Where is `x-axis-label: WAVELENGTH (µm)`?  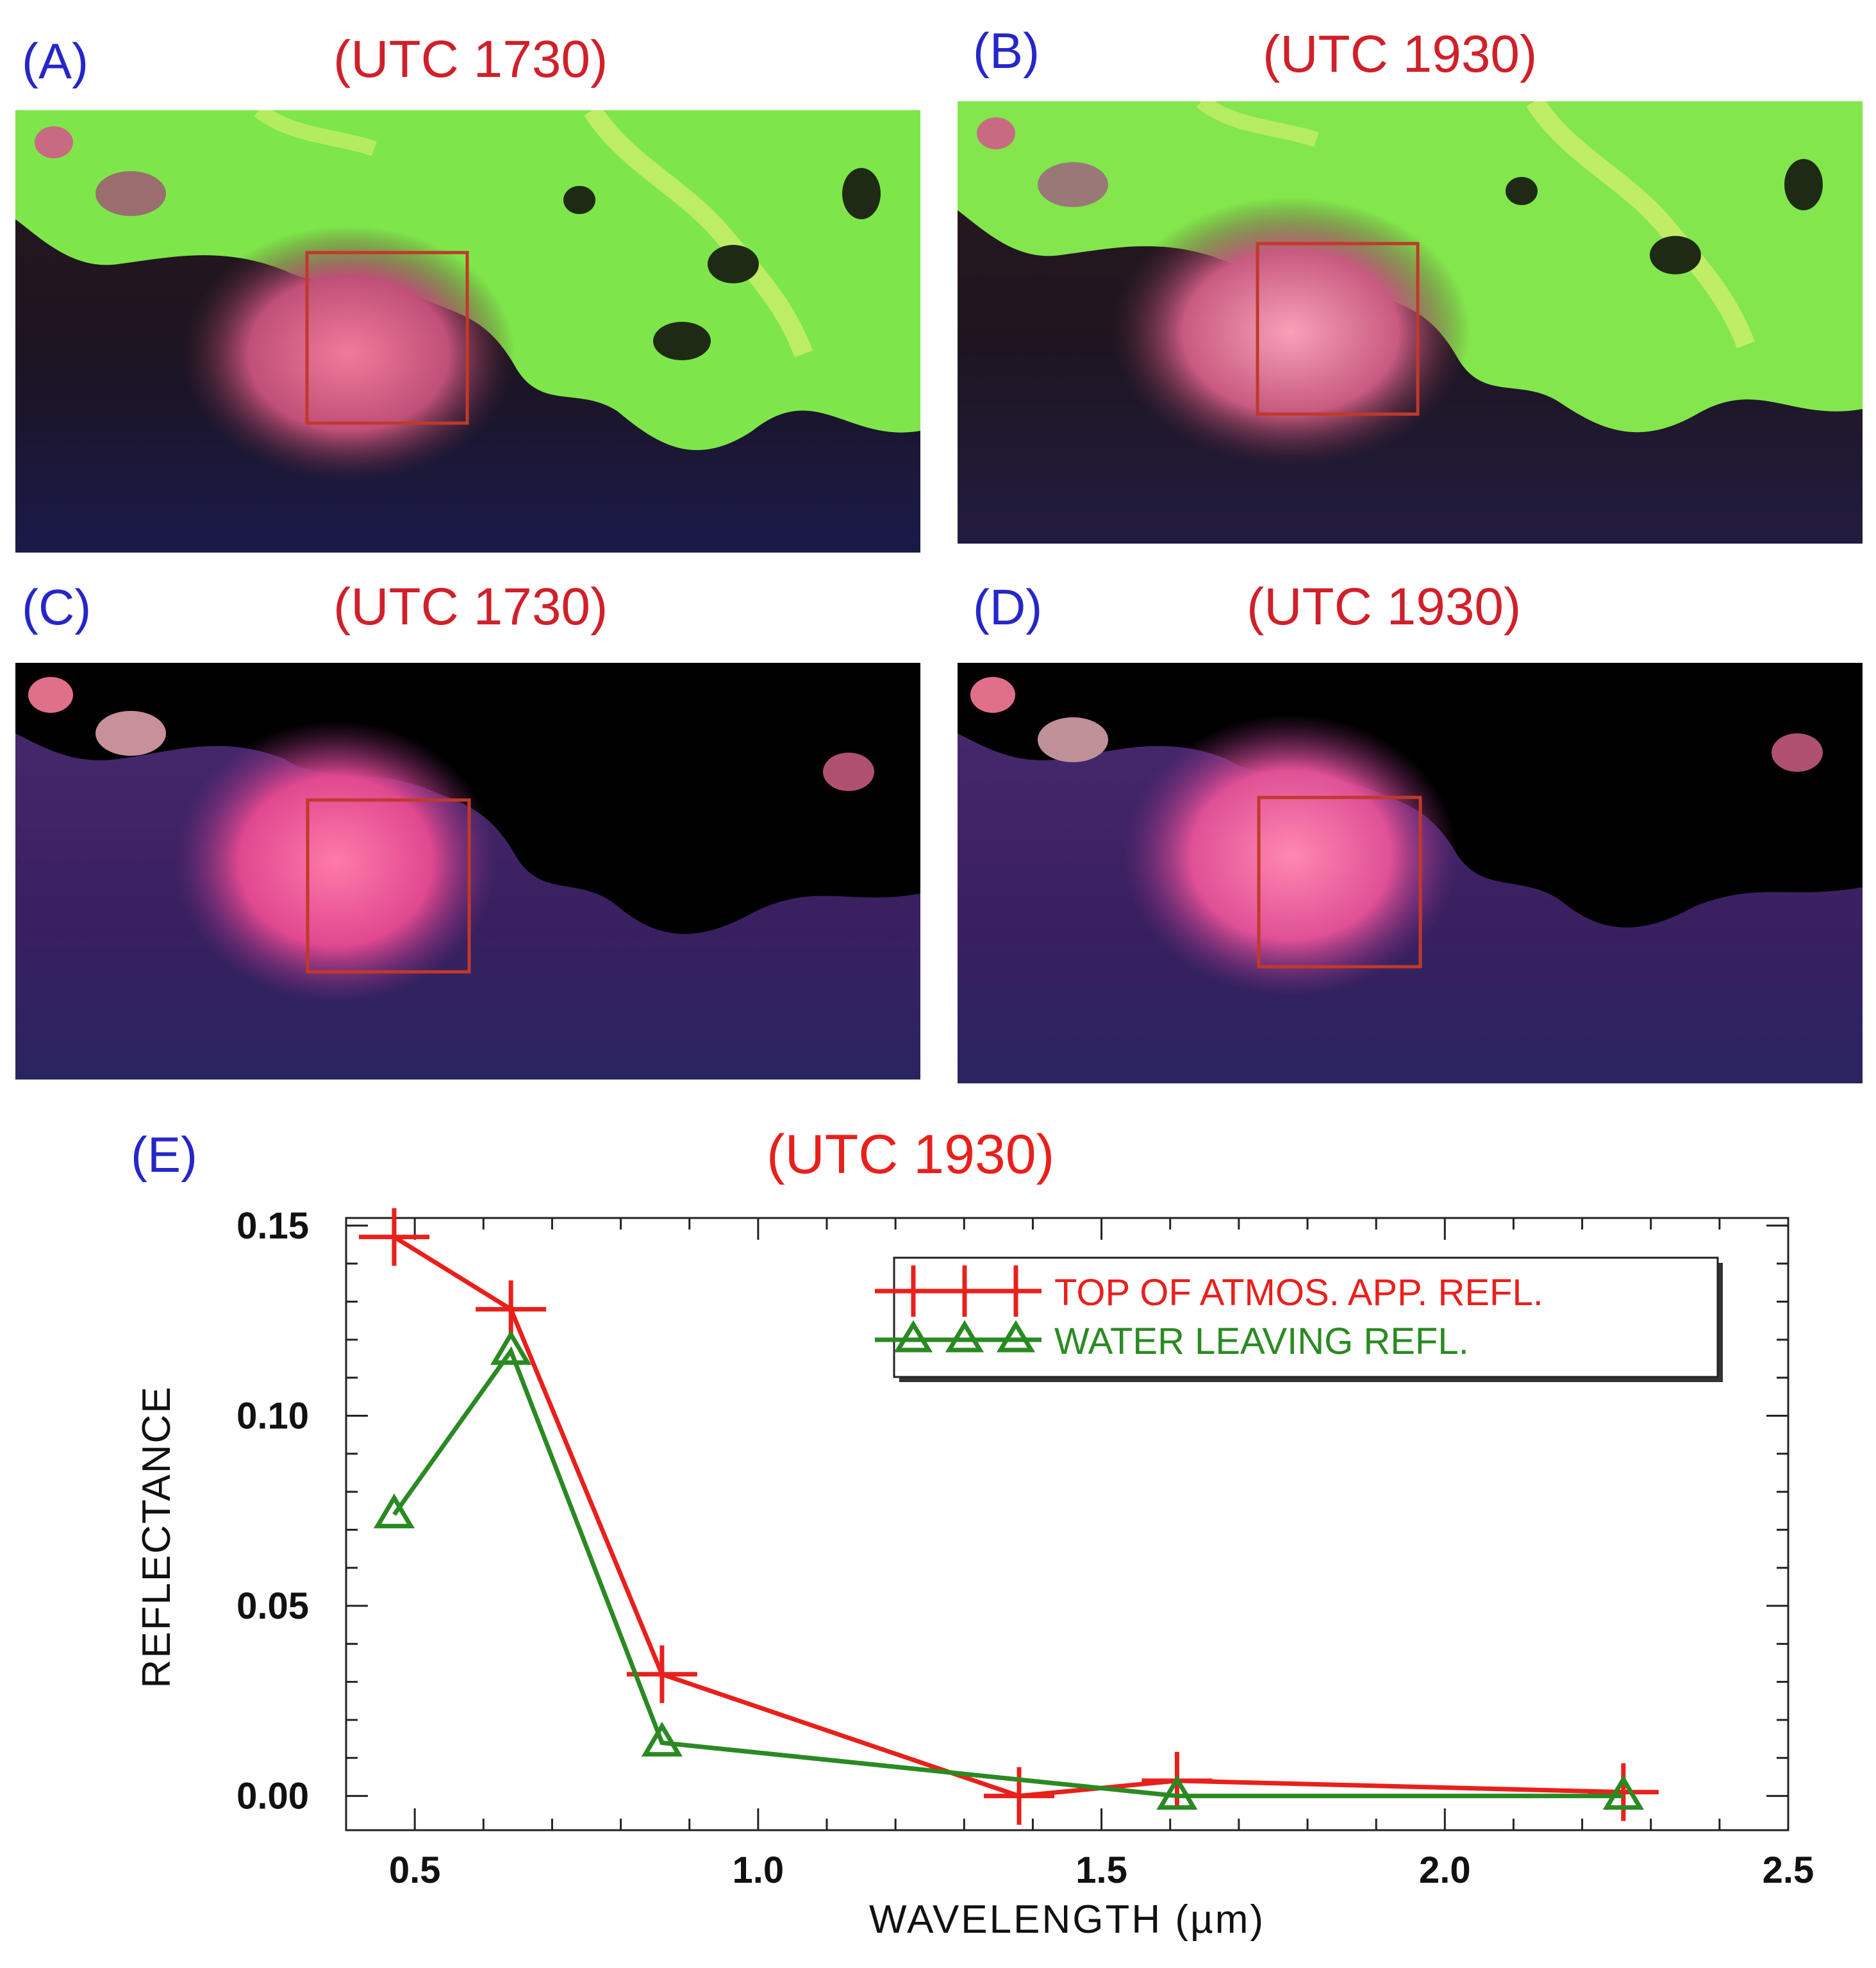
x-axis-label: WAVELENGTH (µm) is located at coordinates (1067, 1920).